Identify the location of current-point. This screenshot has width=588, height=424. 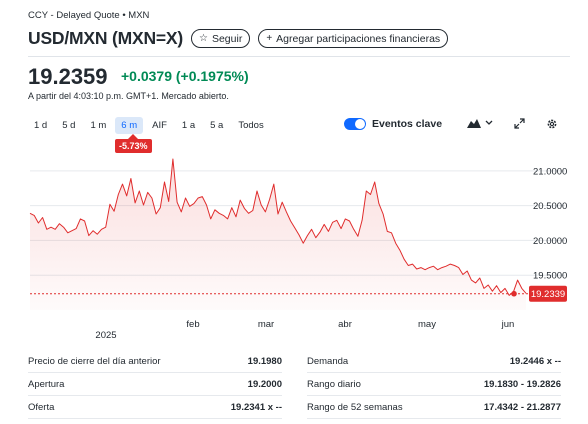
(514, 293).